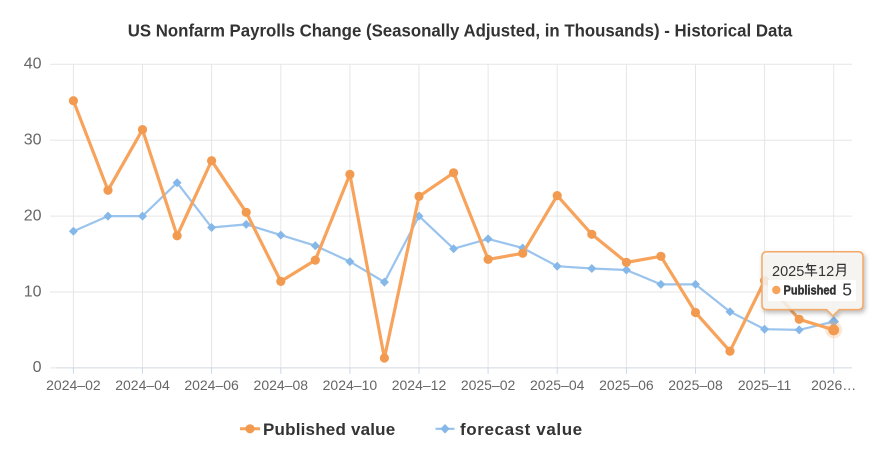 This screenshot has height=462, width=882. I want to click on svg-text: 2025–08, so click(695, 385).